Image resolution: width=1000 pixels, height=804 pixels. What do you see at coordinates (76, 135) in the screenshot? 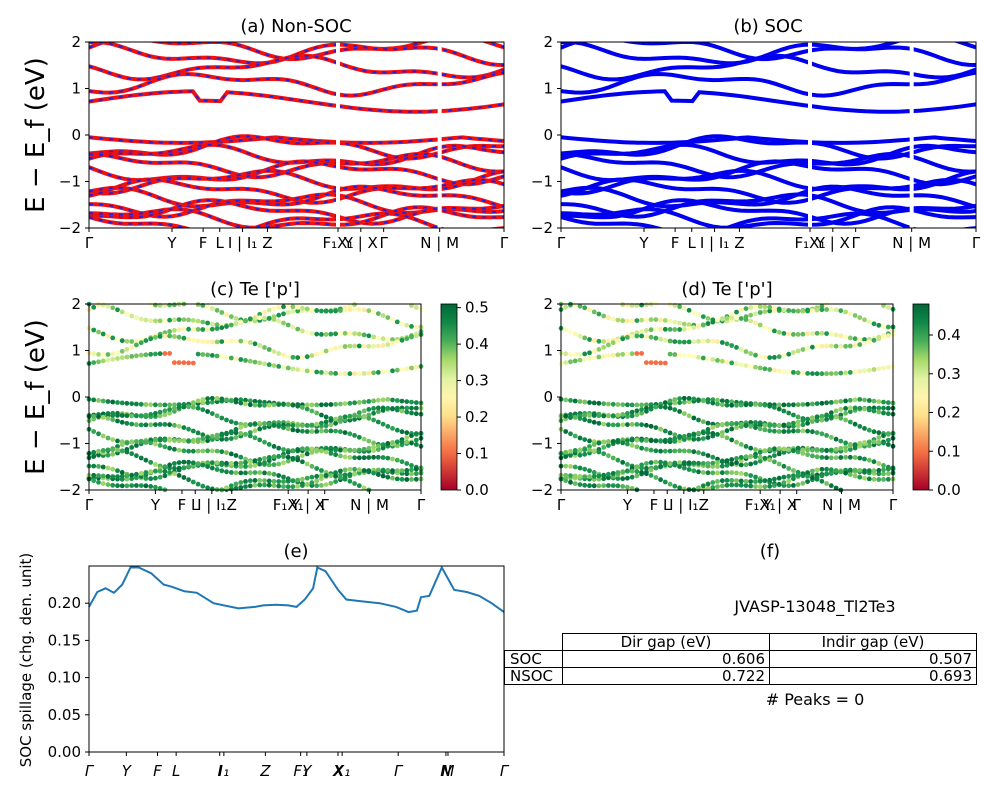
I see `y-tick-label: 0` at bounding box center [76, 135].